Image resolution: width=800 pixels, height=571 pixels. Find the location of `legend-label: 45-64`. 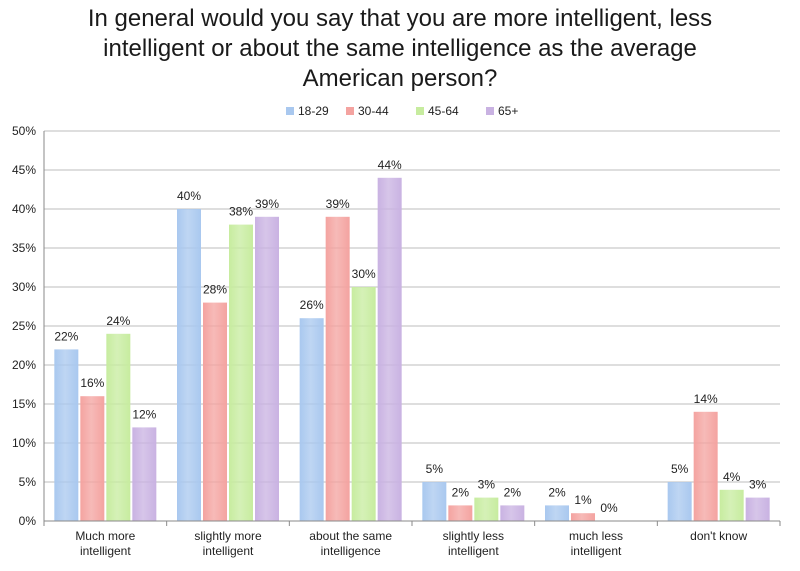

legend-label: 45-64 is located at coordinates (443, 111).